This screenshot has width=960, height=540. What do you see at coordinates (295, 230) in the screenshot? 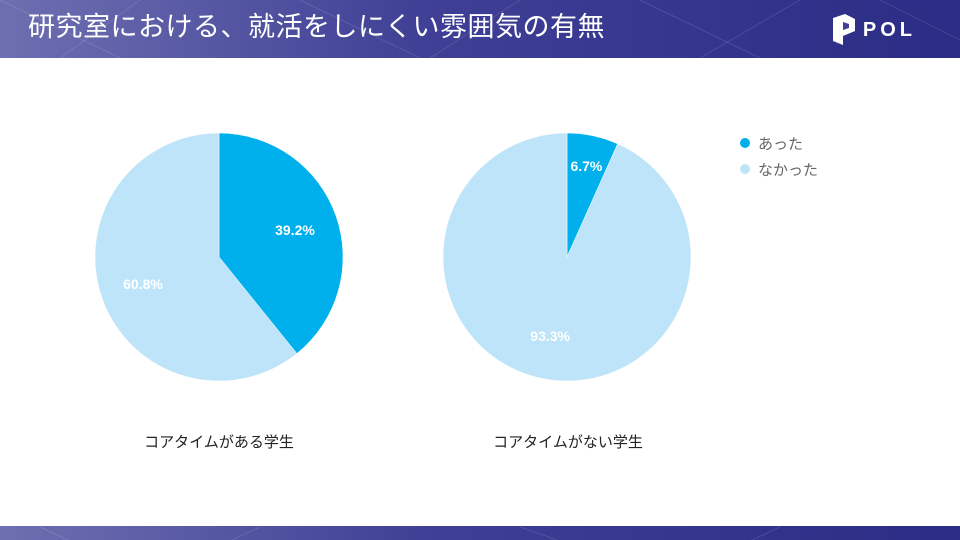
I see `pie-label-with-coretime-yes: 39.2%` at bounding box center [295, 230].